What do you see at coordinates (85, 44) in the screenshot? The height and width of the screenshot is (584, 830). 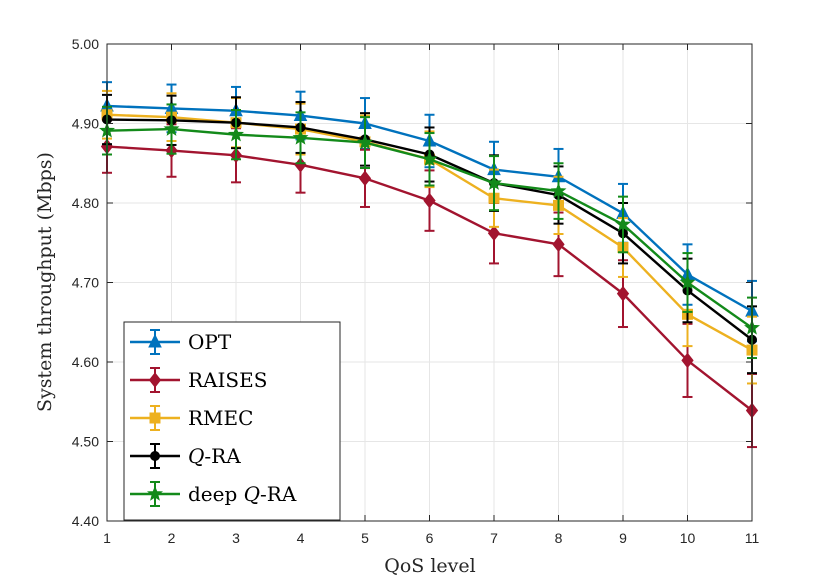 I see `y-tick-label: 5.00` at bounding box center [85, 44].